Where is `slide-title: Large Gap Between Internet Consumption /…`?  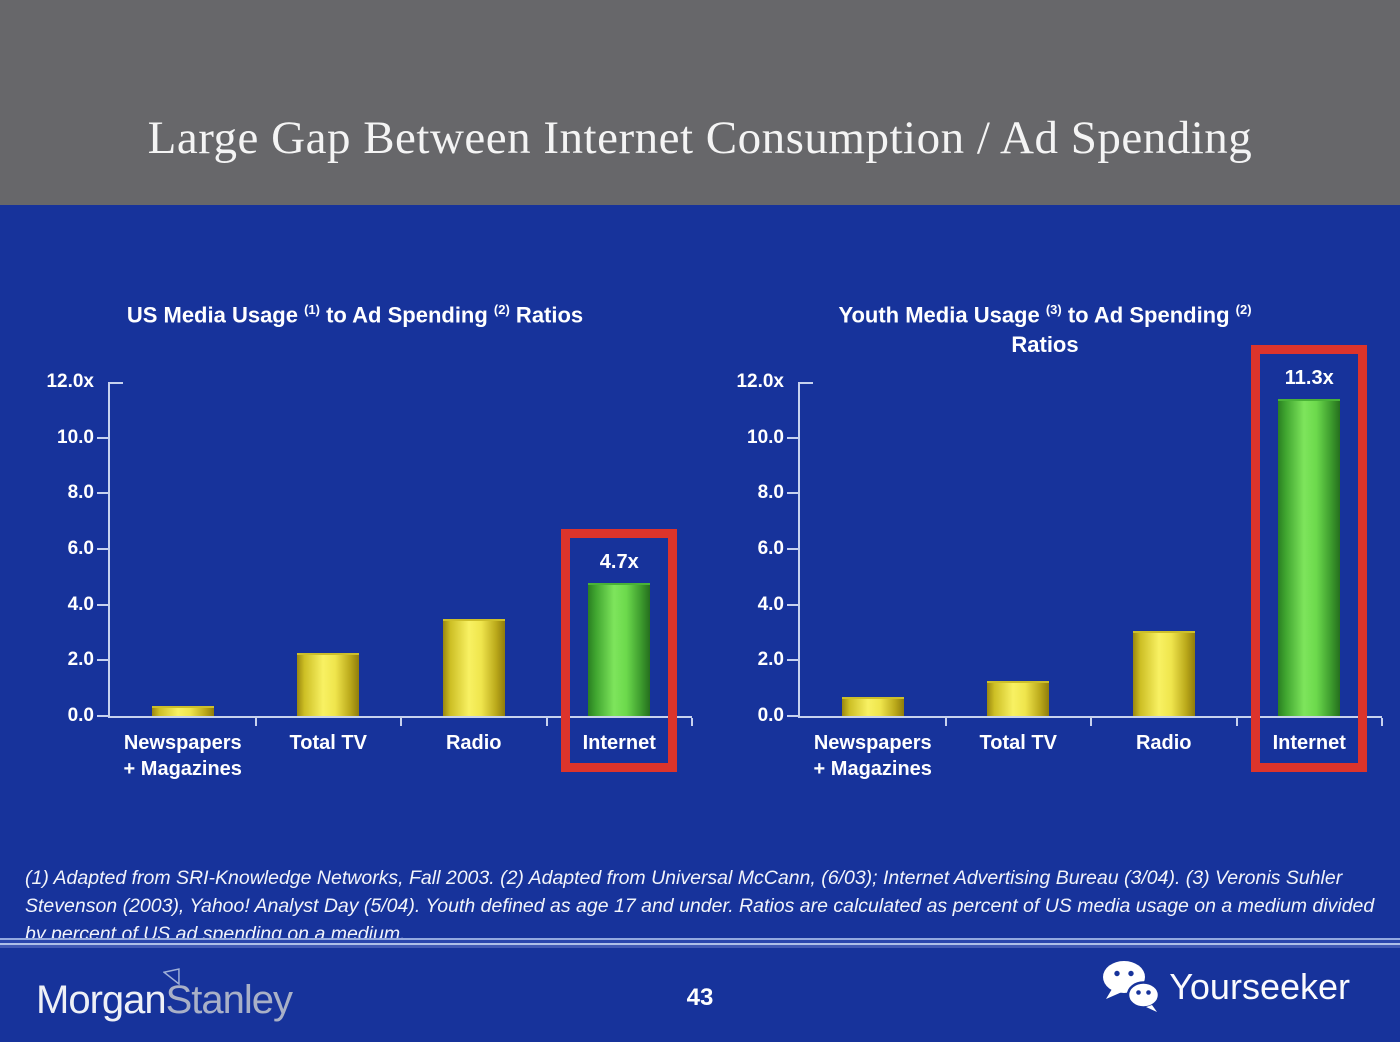 slide-title: Large Gap Between Internet Consumption /… is located at coordinates (700, 138).